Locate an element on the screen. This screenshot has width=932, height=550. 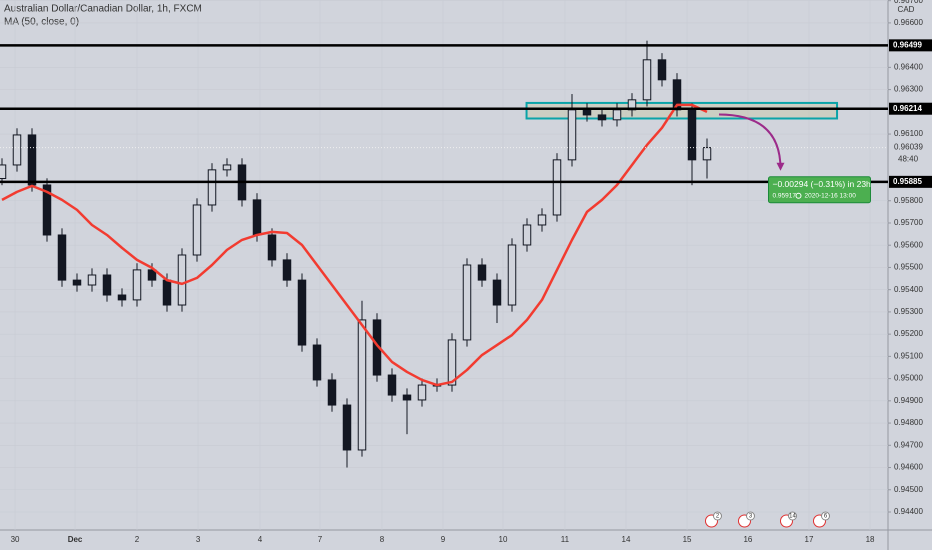
x-tick-label: 15 is located at coordinates (687, 539).